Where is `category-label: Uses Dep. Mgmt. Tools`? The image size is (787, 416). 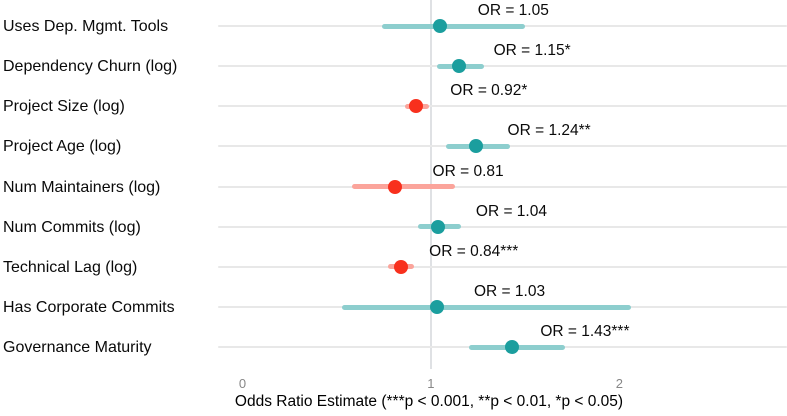 category-label: Uses Dep. Mgmt. Tools is located at coordinates (86, 26).